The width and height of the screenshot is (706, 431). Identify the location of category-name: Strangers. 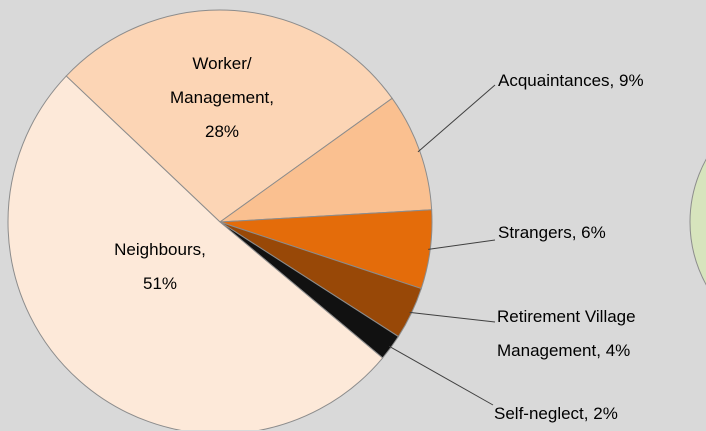
(535, 232).